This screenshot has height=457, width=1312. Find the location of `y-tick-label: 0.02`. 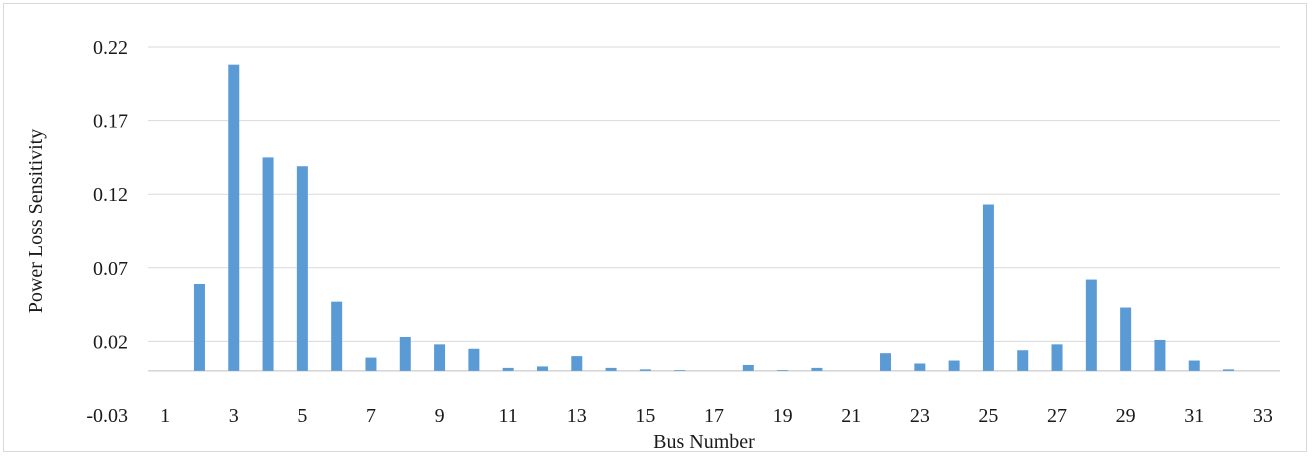

y-tick-label: 0.02 is located at coordinates (110, 342).